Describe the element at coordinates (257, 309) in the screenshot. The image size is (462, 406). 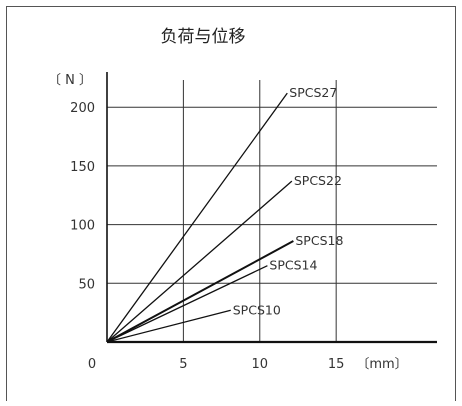
I see `series-label-spcs10: SPCS10` at that location.